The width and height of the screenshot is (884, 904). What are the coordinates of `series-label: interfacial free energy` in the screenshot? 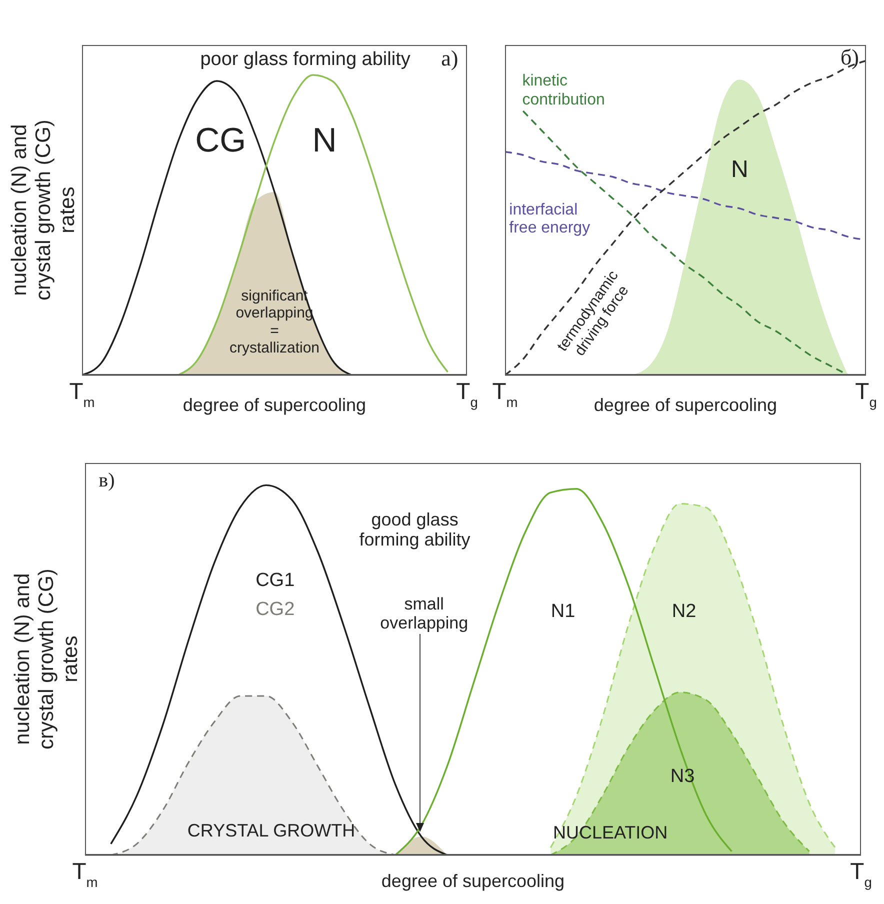 It's located at (550, 220).